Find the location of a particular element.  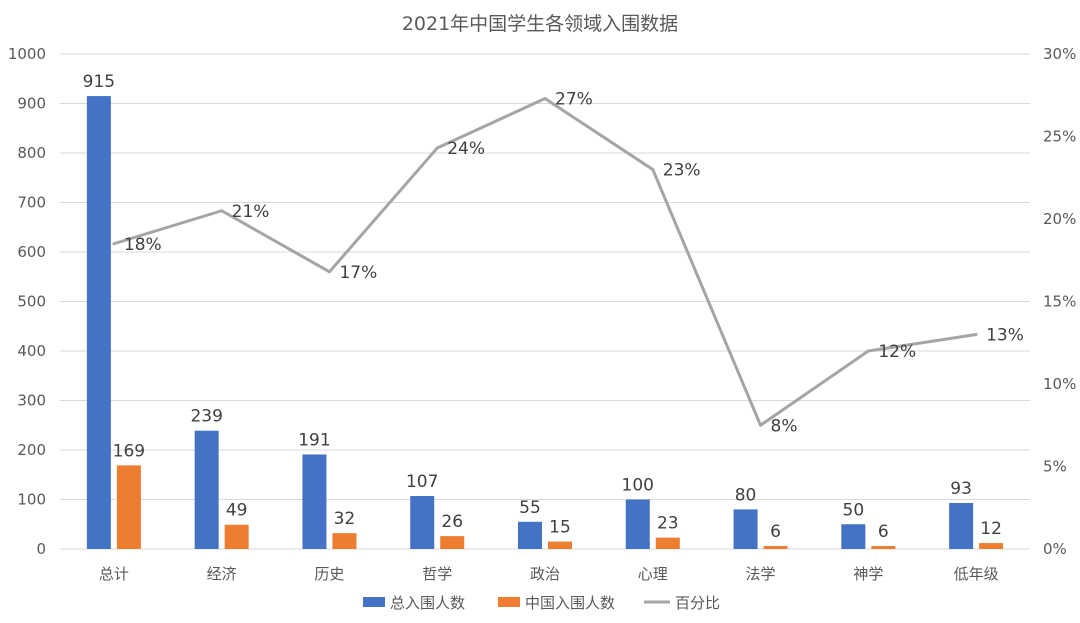

legend-item: 百分比 is located at coordinates (682, 603).